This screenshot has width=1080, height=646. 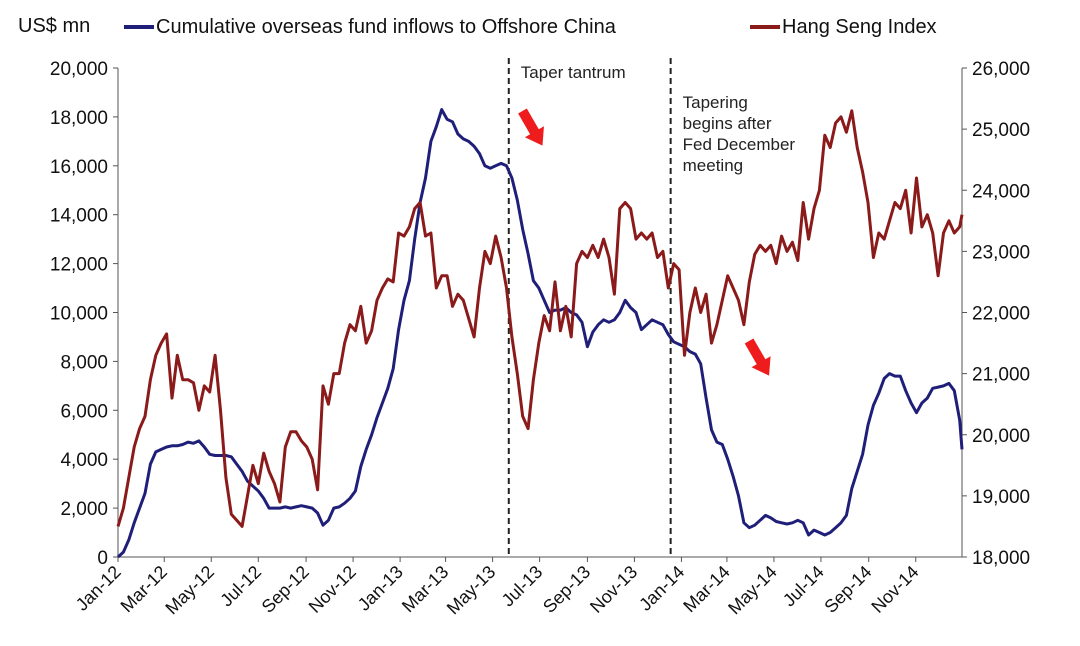 What do you see at coordinates (1001, 497) in the screenshot?
I see `right-tick-label: 19,000` at bounding box center [1001, 497].